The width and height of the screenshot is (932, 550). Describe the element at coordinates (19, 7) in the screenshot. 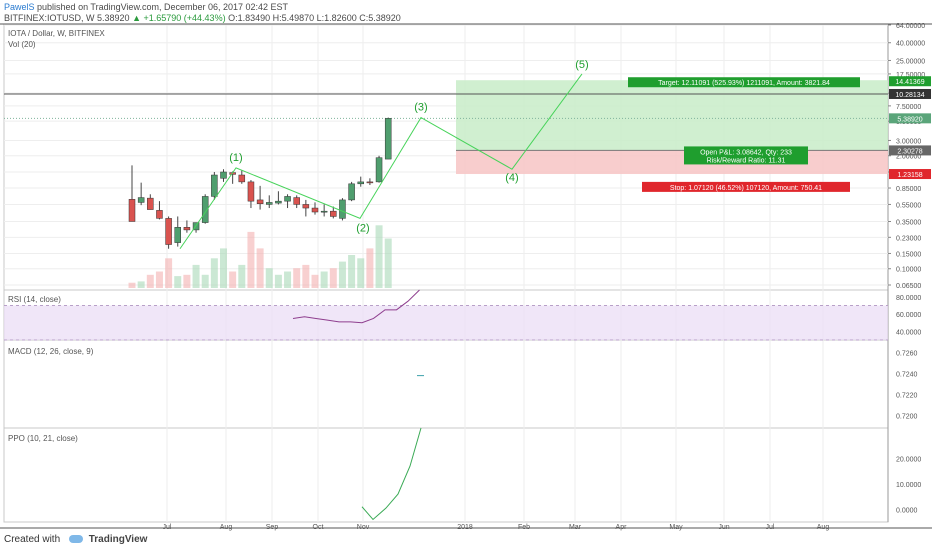

I see `author-link: PawelS` at that location.